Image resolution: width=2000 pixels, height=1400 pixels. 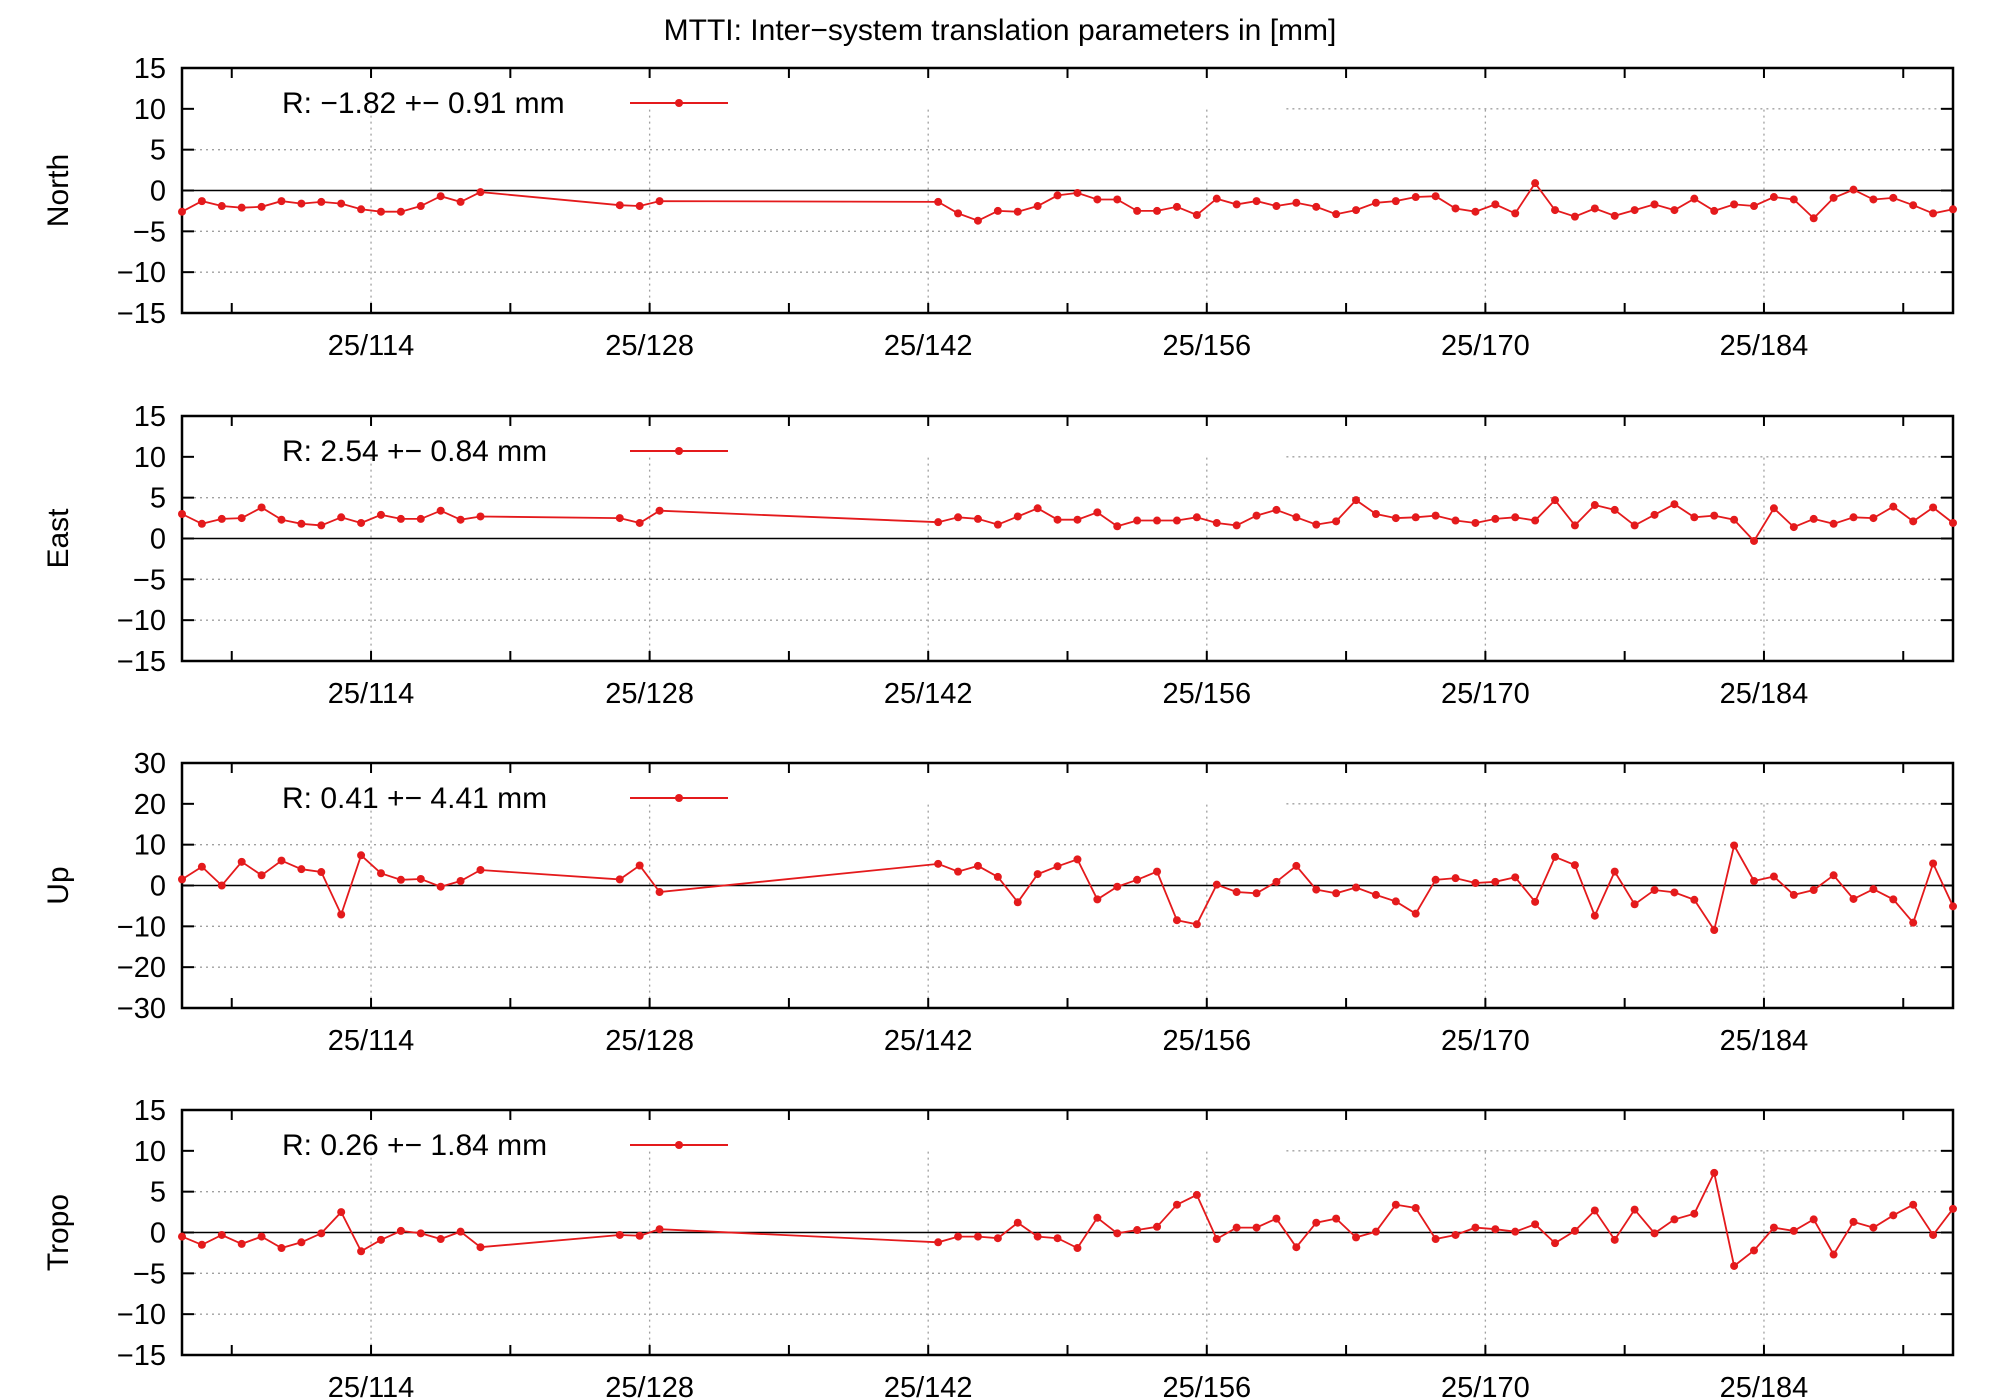 I want to click on x-tick-label: 25/142, so click(x=928, y=1041).